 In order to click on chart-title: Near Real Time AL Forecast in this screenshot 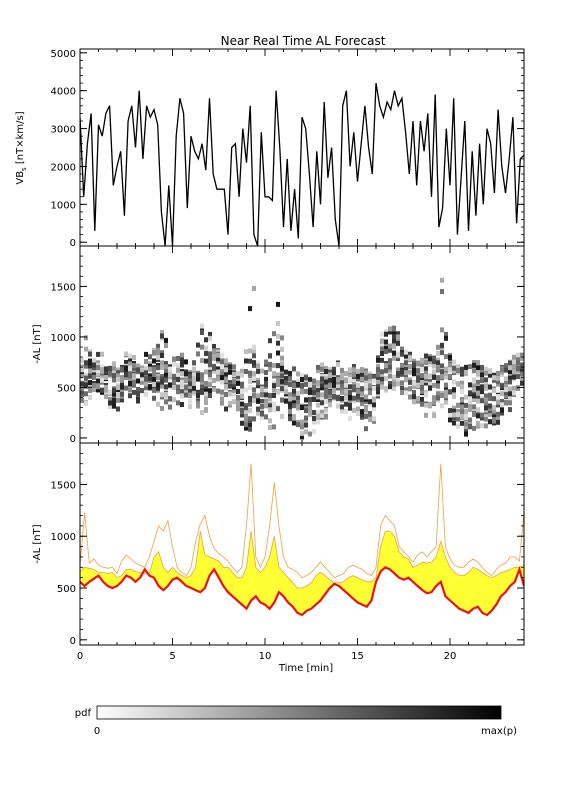, I will do `click(303, 41)`.